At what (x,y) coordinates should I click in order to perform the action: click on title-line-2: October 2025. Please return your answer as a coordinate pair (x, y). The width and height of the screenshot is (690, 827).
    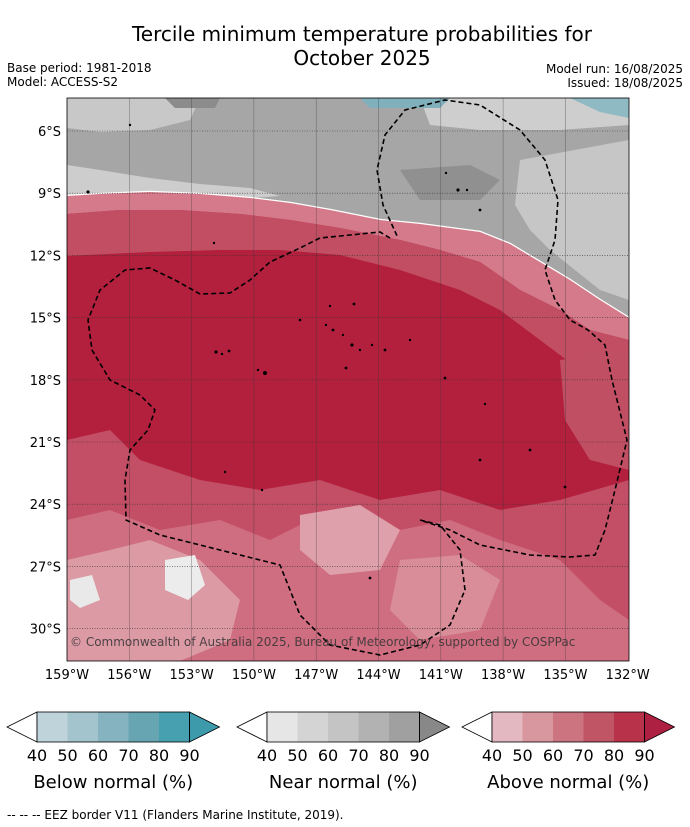
    Looking at the image, I should click on (362, 58).